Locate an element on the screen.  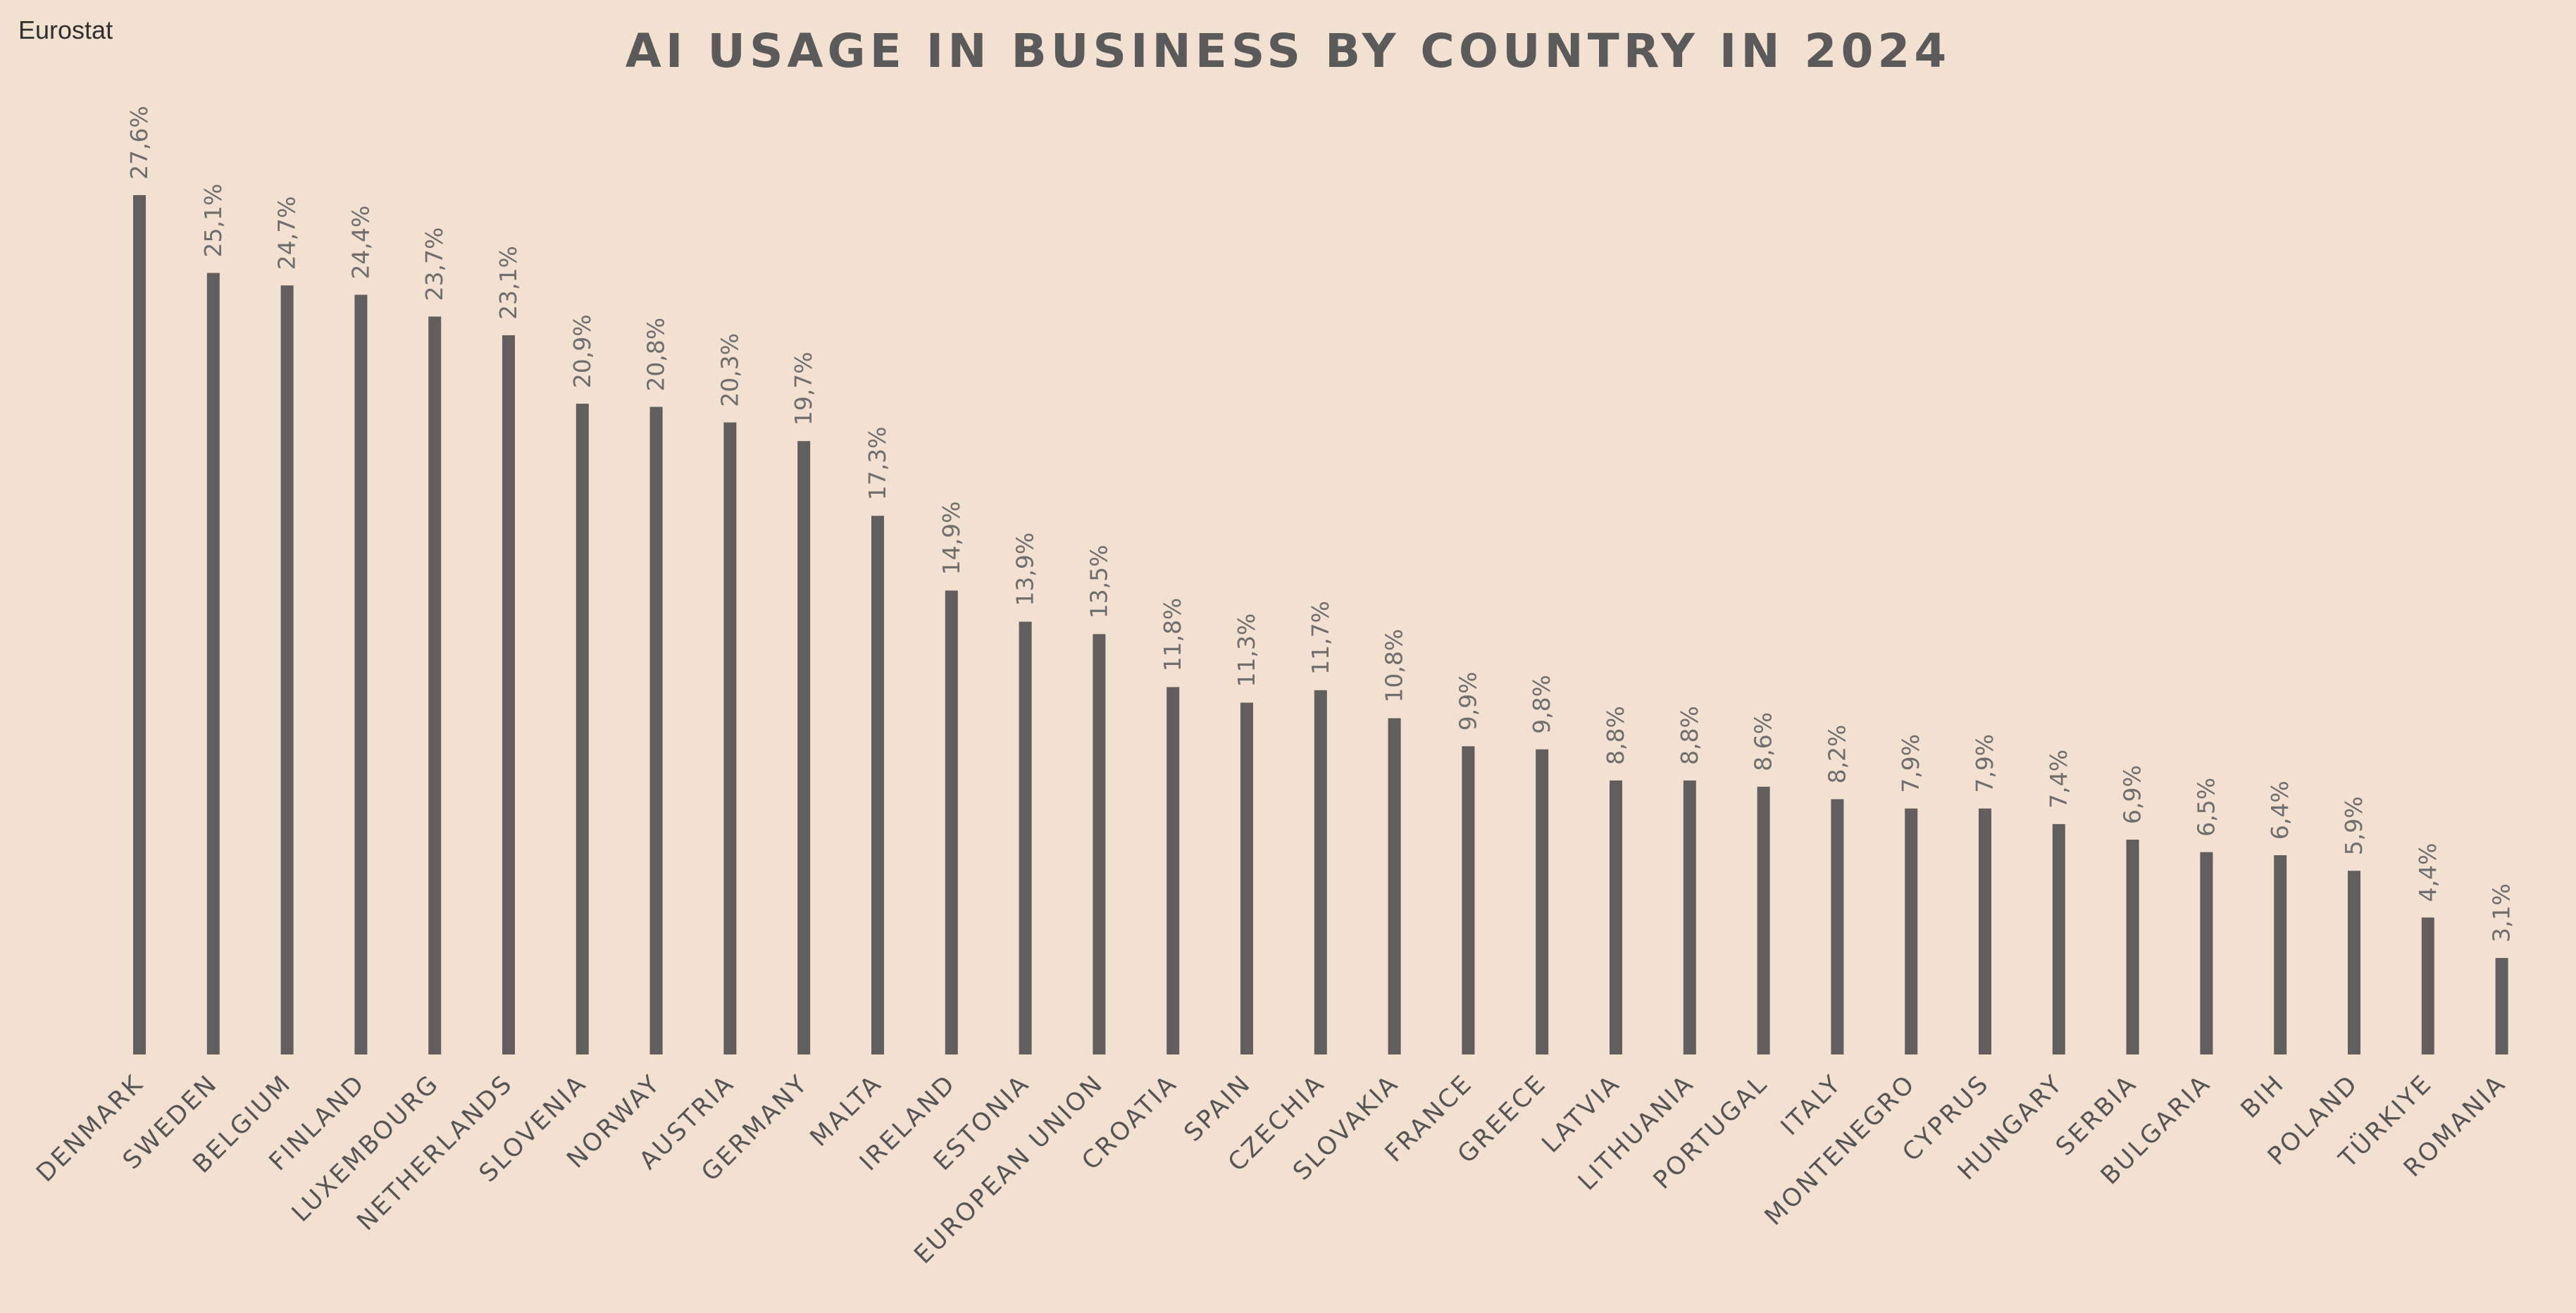
value-label: 8,2% is located at coordinates (1836, 754).